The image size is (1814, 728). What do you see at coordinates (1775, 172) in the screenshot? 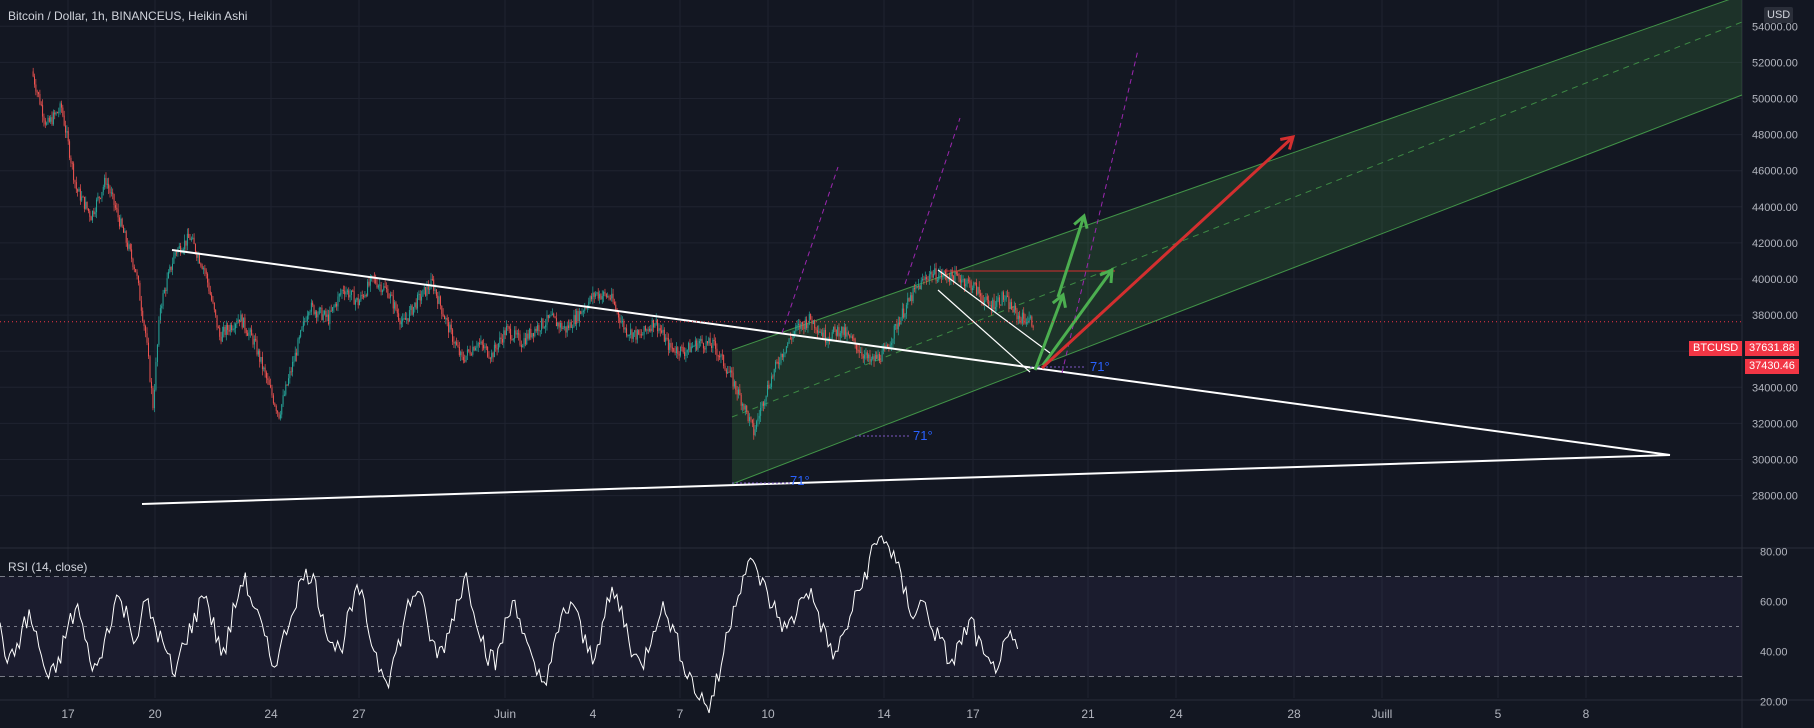
I see `y-tick-label: 46000.00` at bounding box center [1775, 172].